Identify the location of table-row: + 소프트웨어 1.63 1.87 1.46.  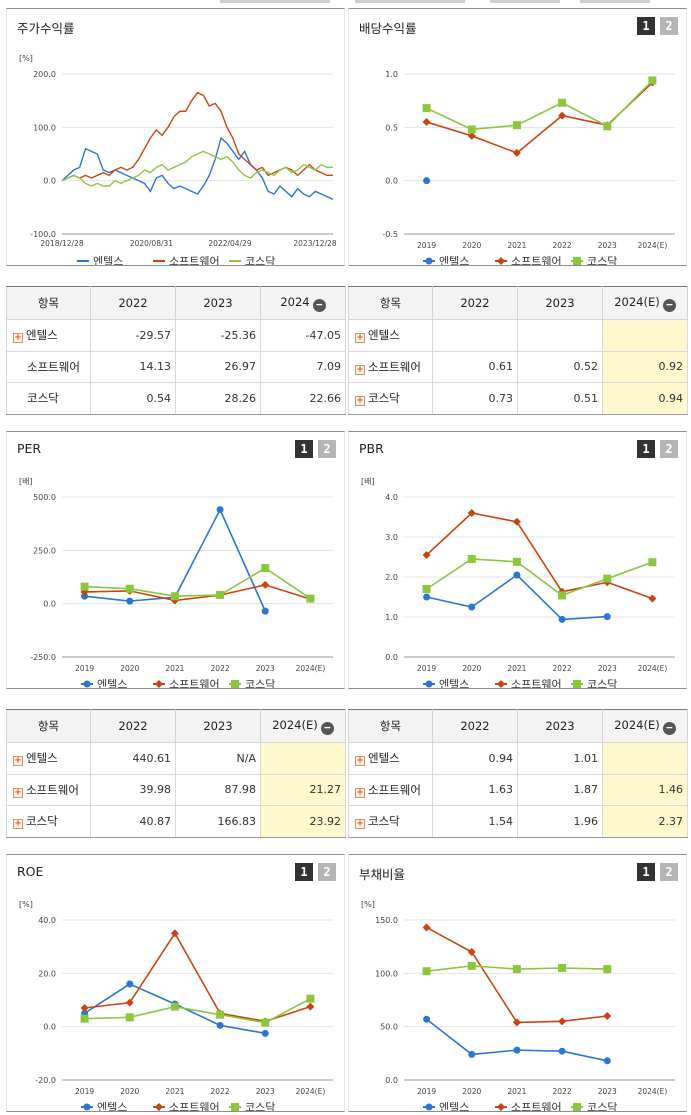
(518, 789).